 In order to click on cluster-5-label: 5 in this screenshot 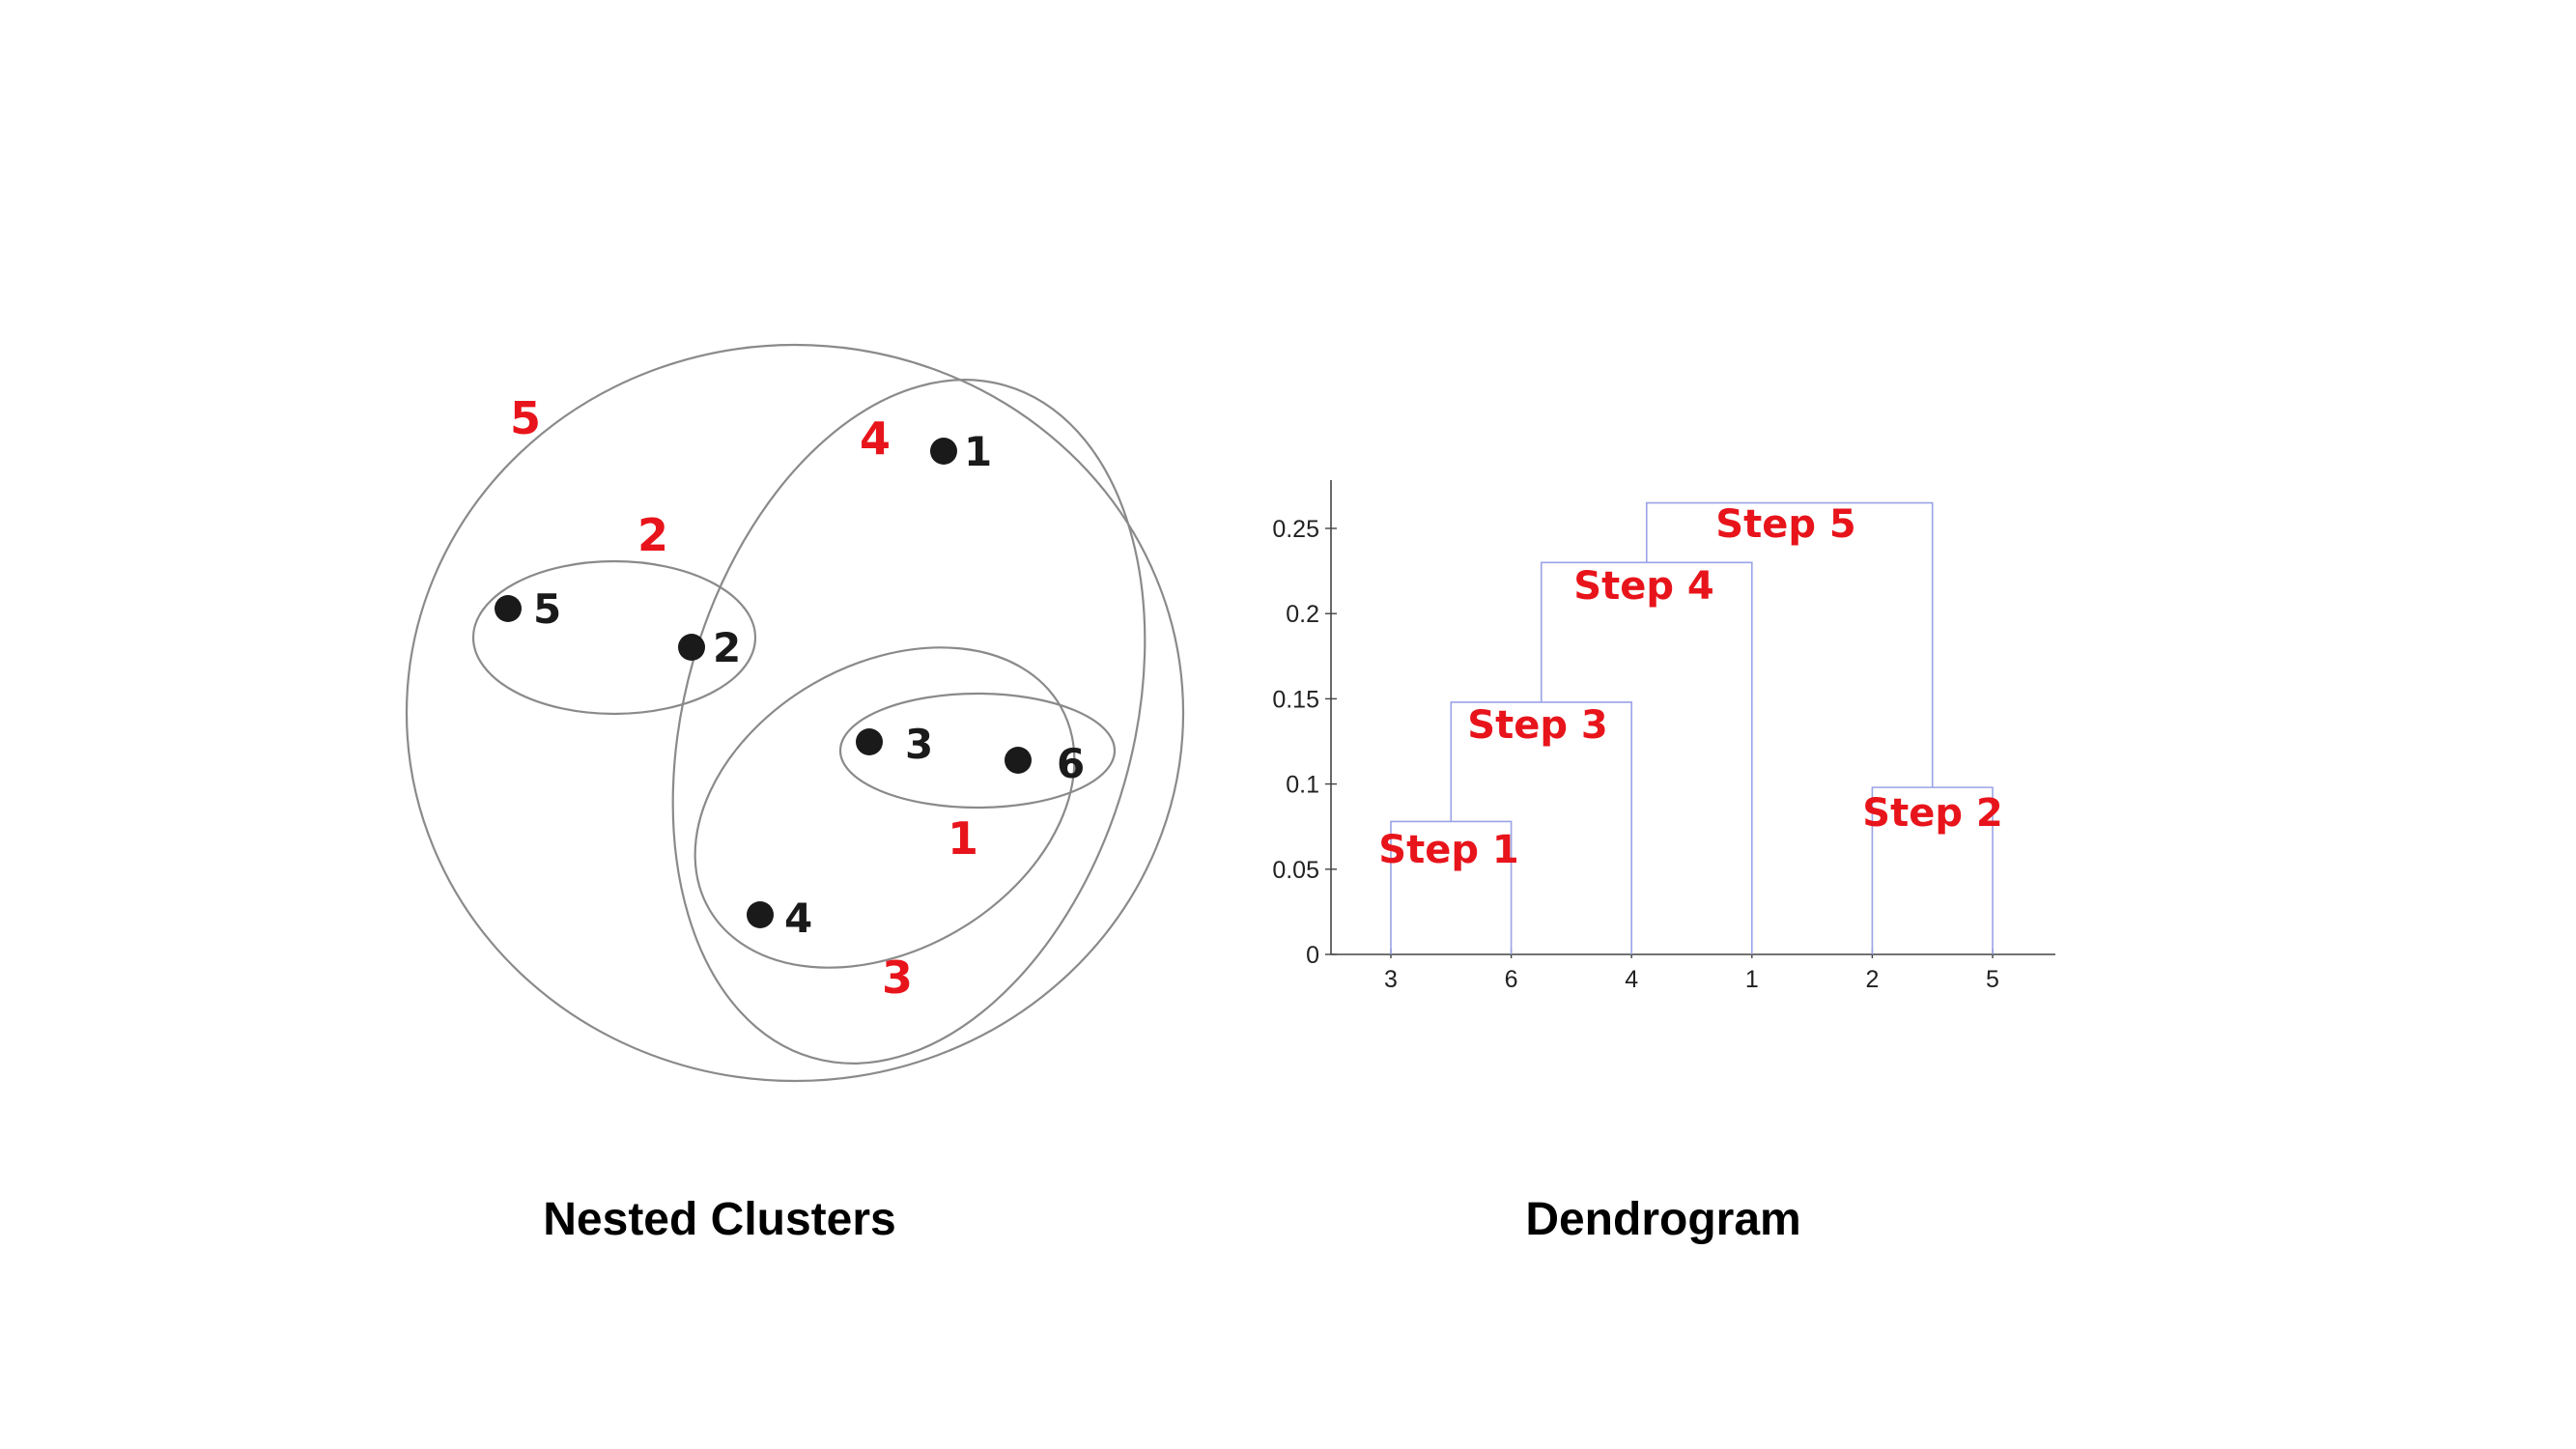, I will do `click(525, 418)`.